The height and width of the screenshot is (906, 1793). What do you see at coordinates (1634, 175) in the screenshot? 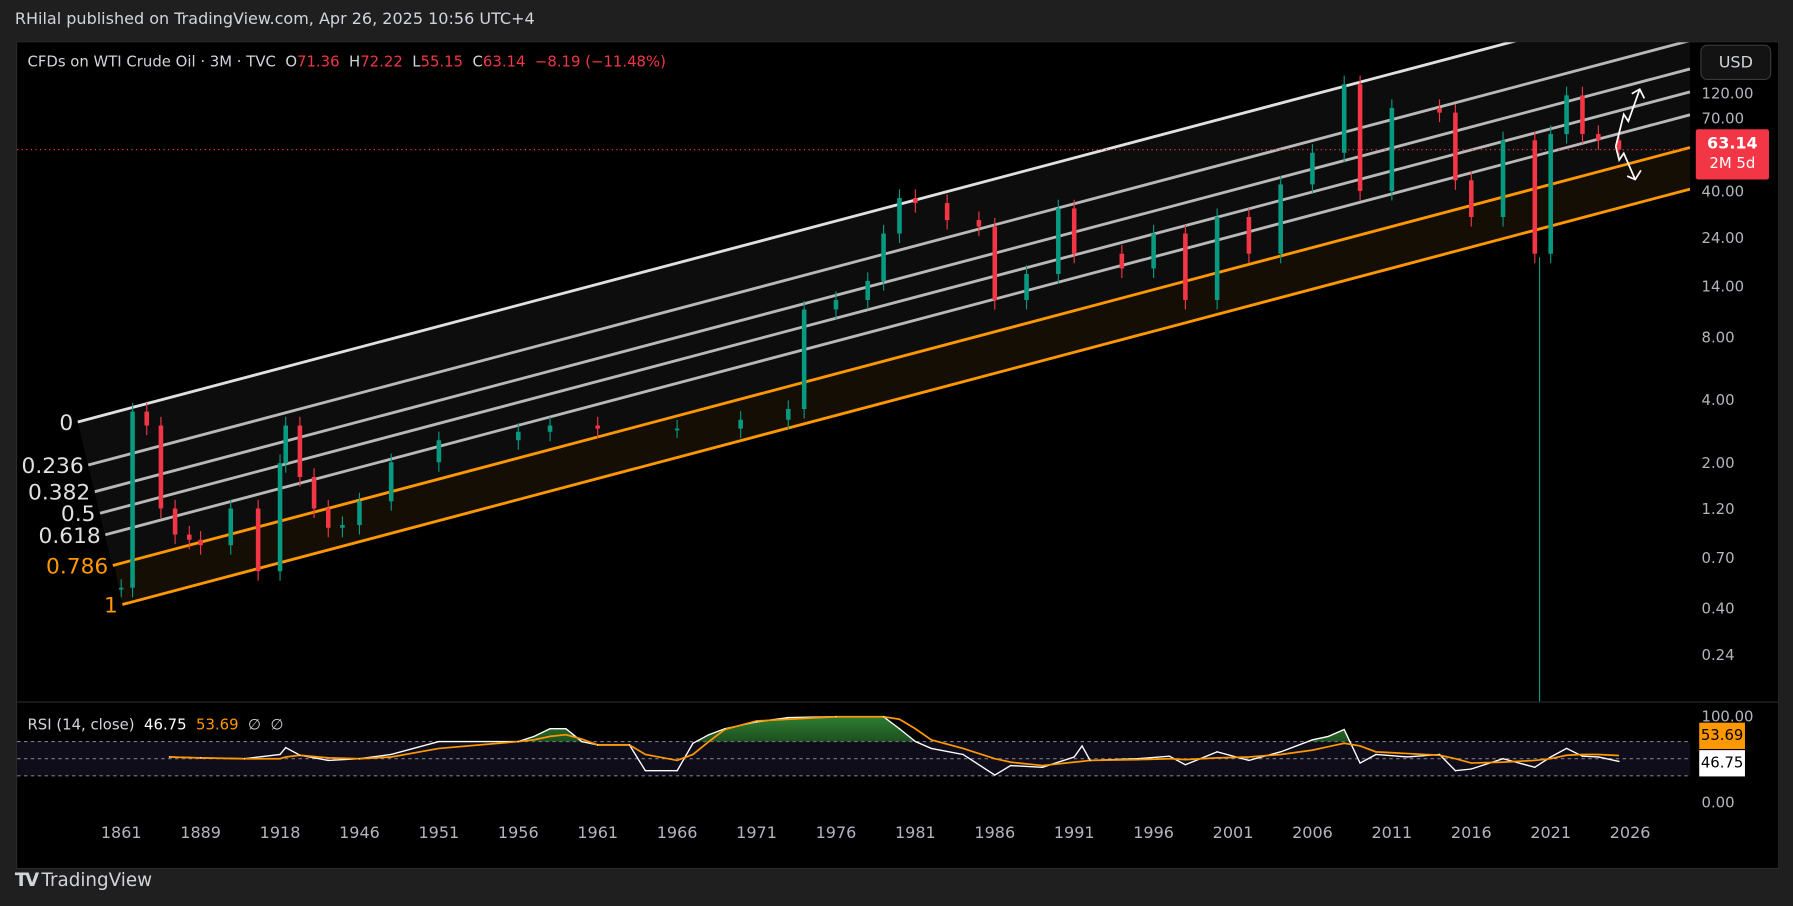
I see `down-arrow-head-icon` at bounding box center [1634, 175].